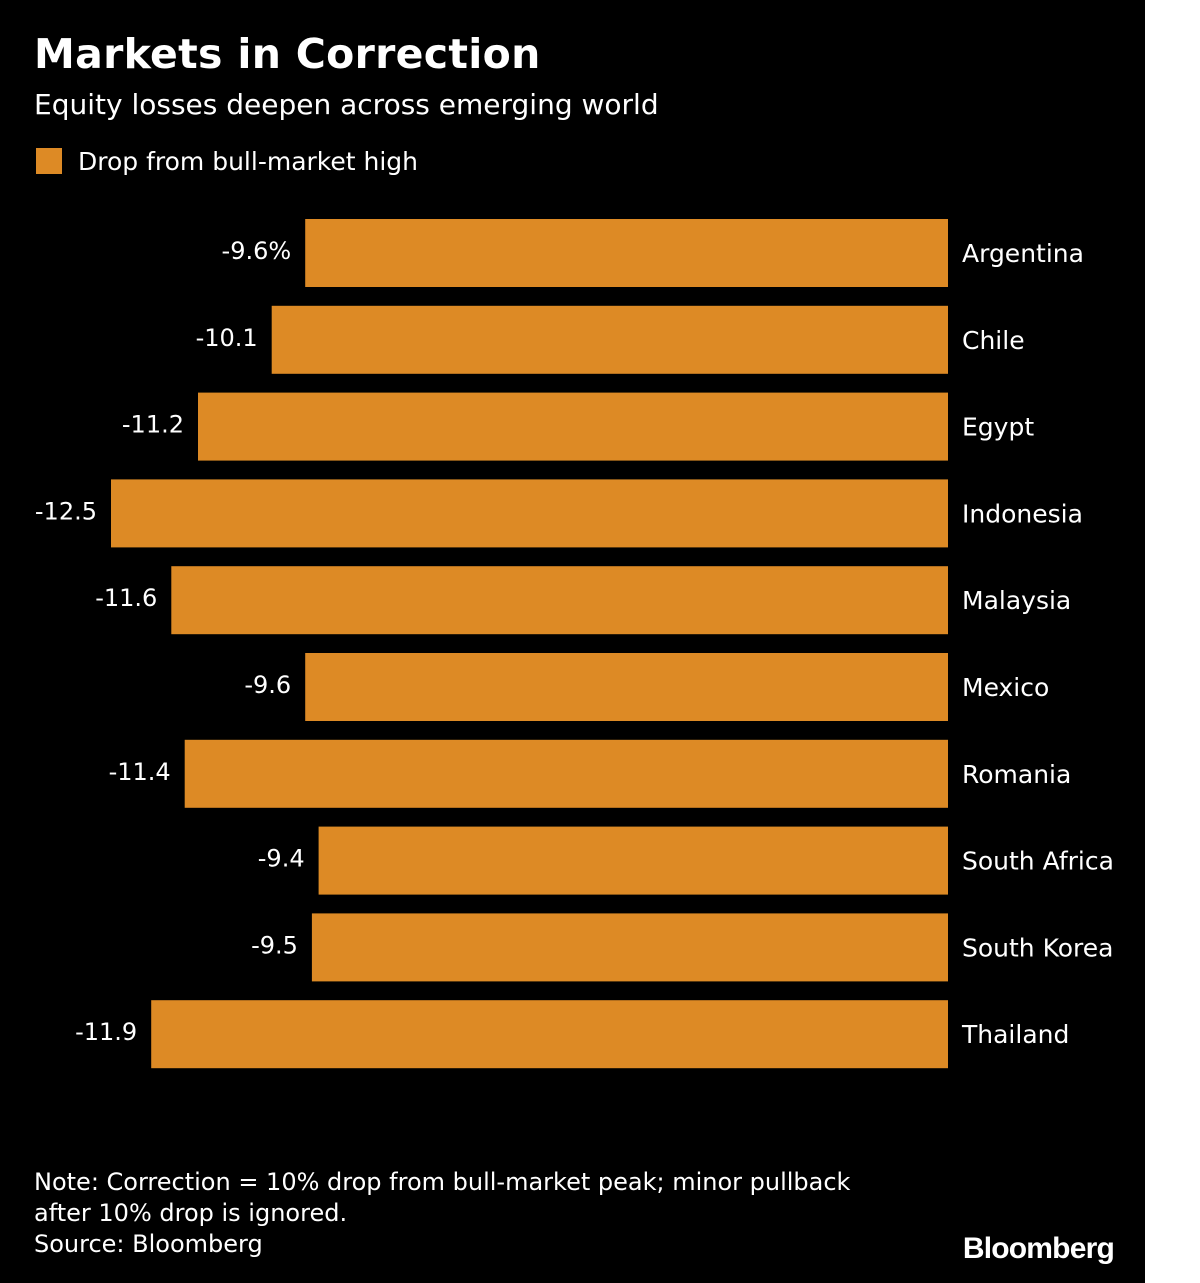  I want to click on category-label: Indonesia, so click(1022, 513).